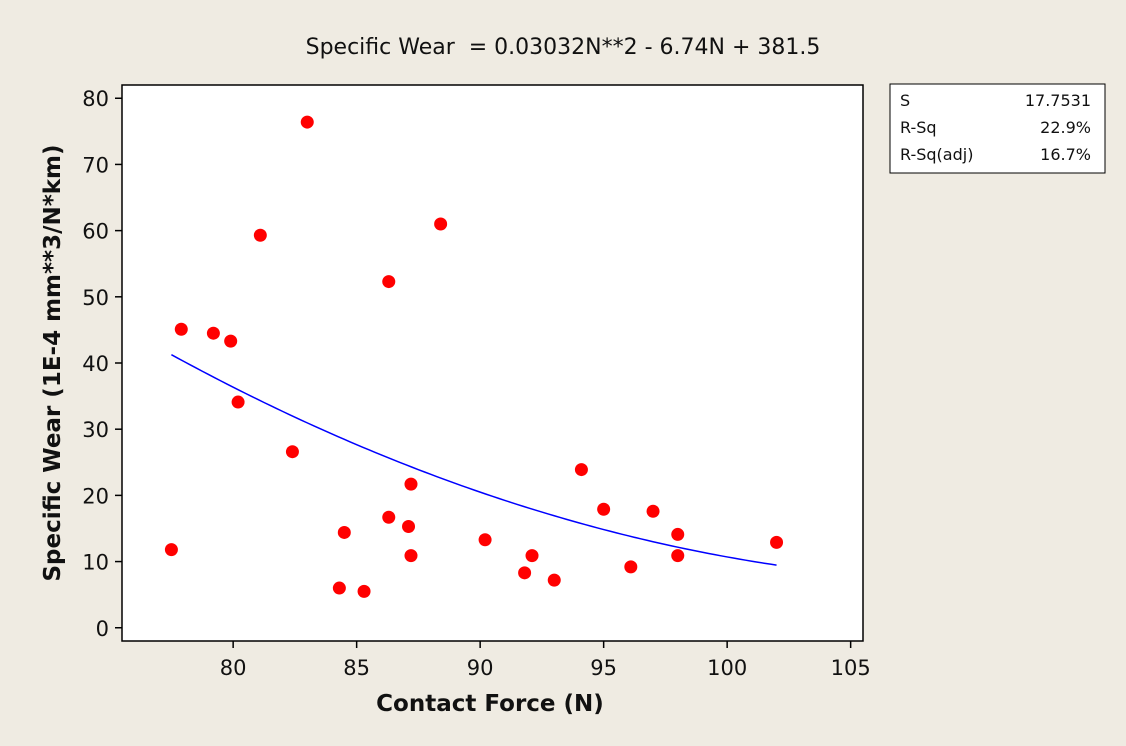 The image size is (1126, 746). I want to click on stat-value: 22.9%, so click(1065, 127).